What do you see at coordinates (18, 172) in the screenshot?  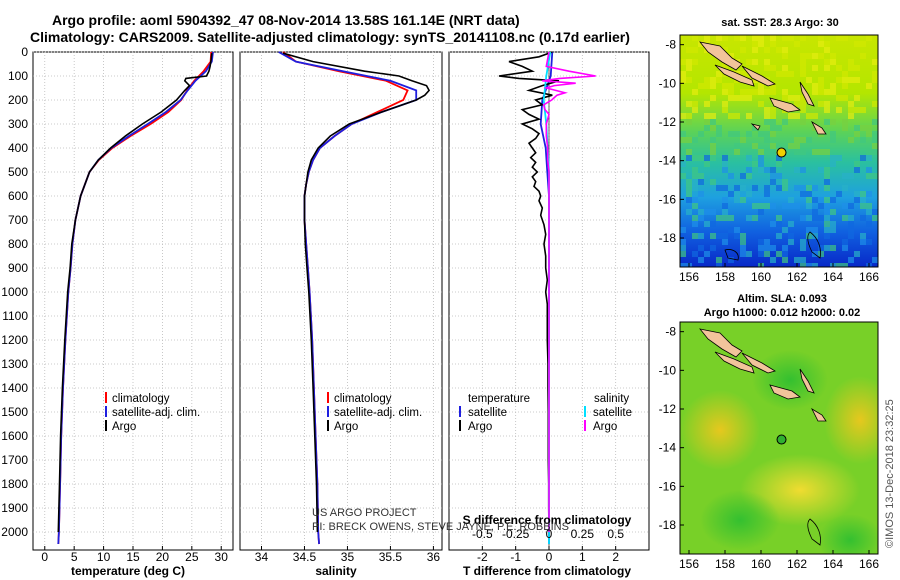 I see `depth-tick-label: 500` at bounding box center [18, 172].